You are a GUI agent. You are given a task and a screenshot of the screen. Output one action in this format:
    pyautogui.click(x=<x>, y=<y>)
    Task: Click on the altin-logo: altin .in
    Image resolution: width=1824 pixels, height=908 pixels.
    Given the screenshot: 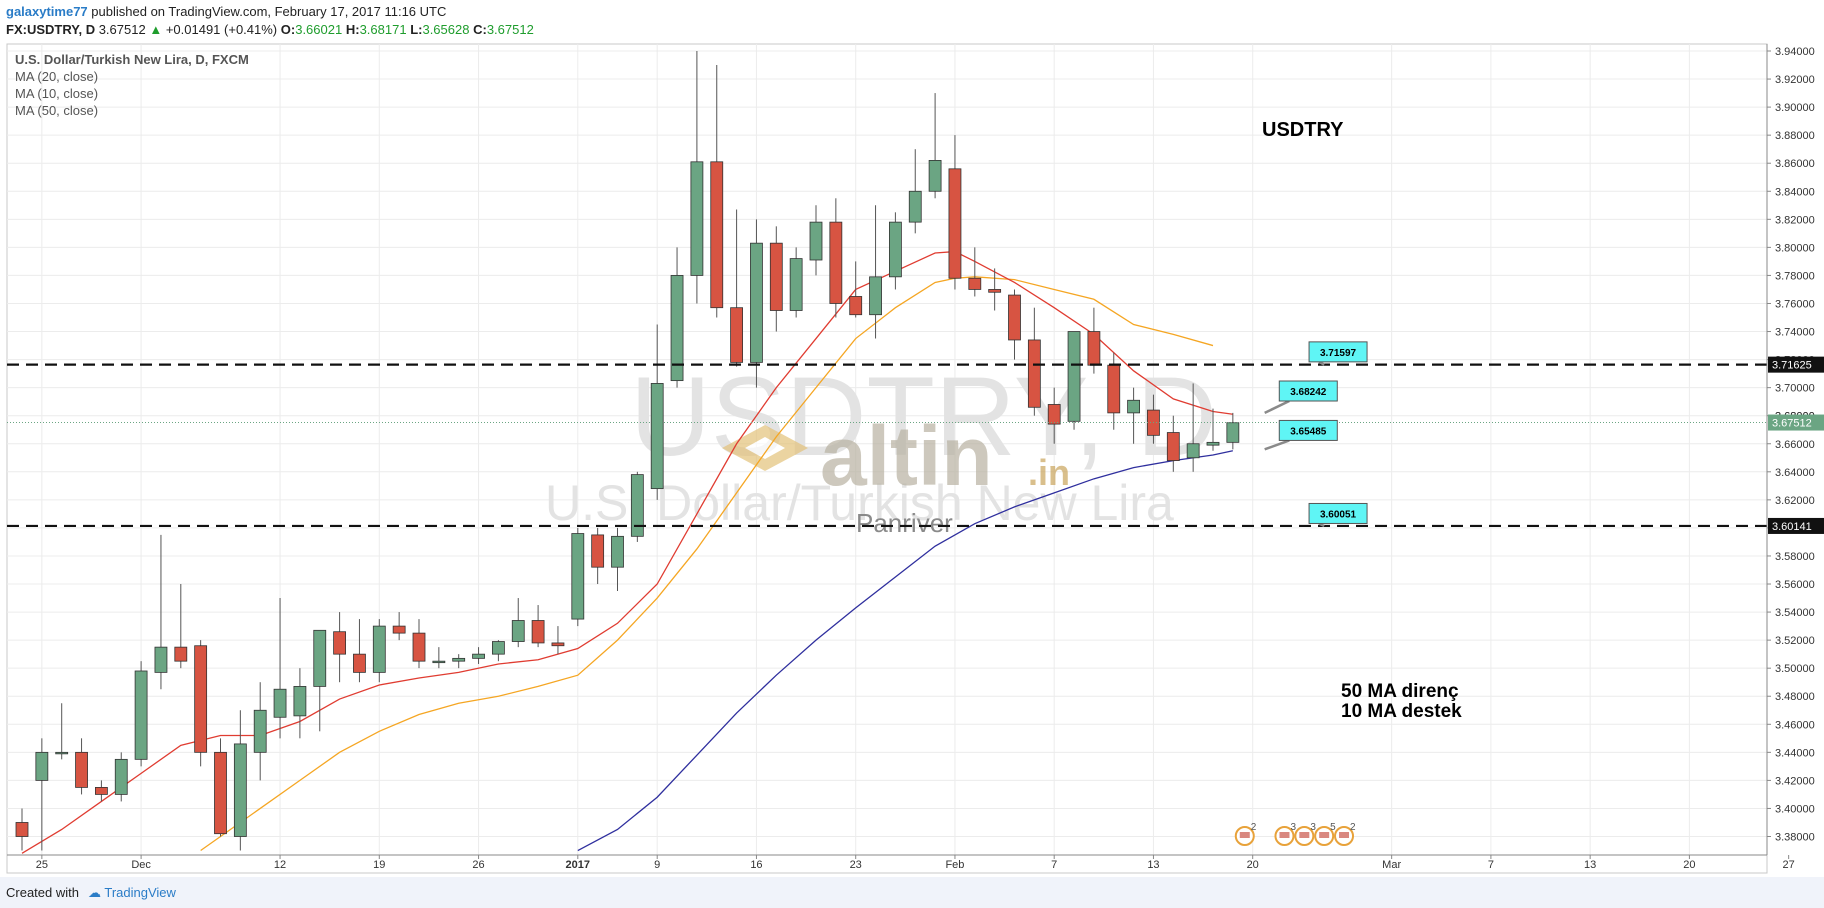 What is the action you would take?
    pyautogui.click(x=896, y=456)
    